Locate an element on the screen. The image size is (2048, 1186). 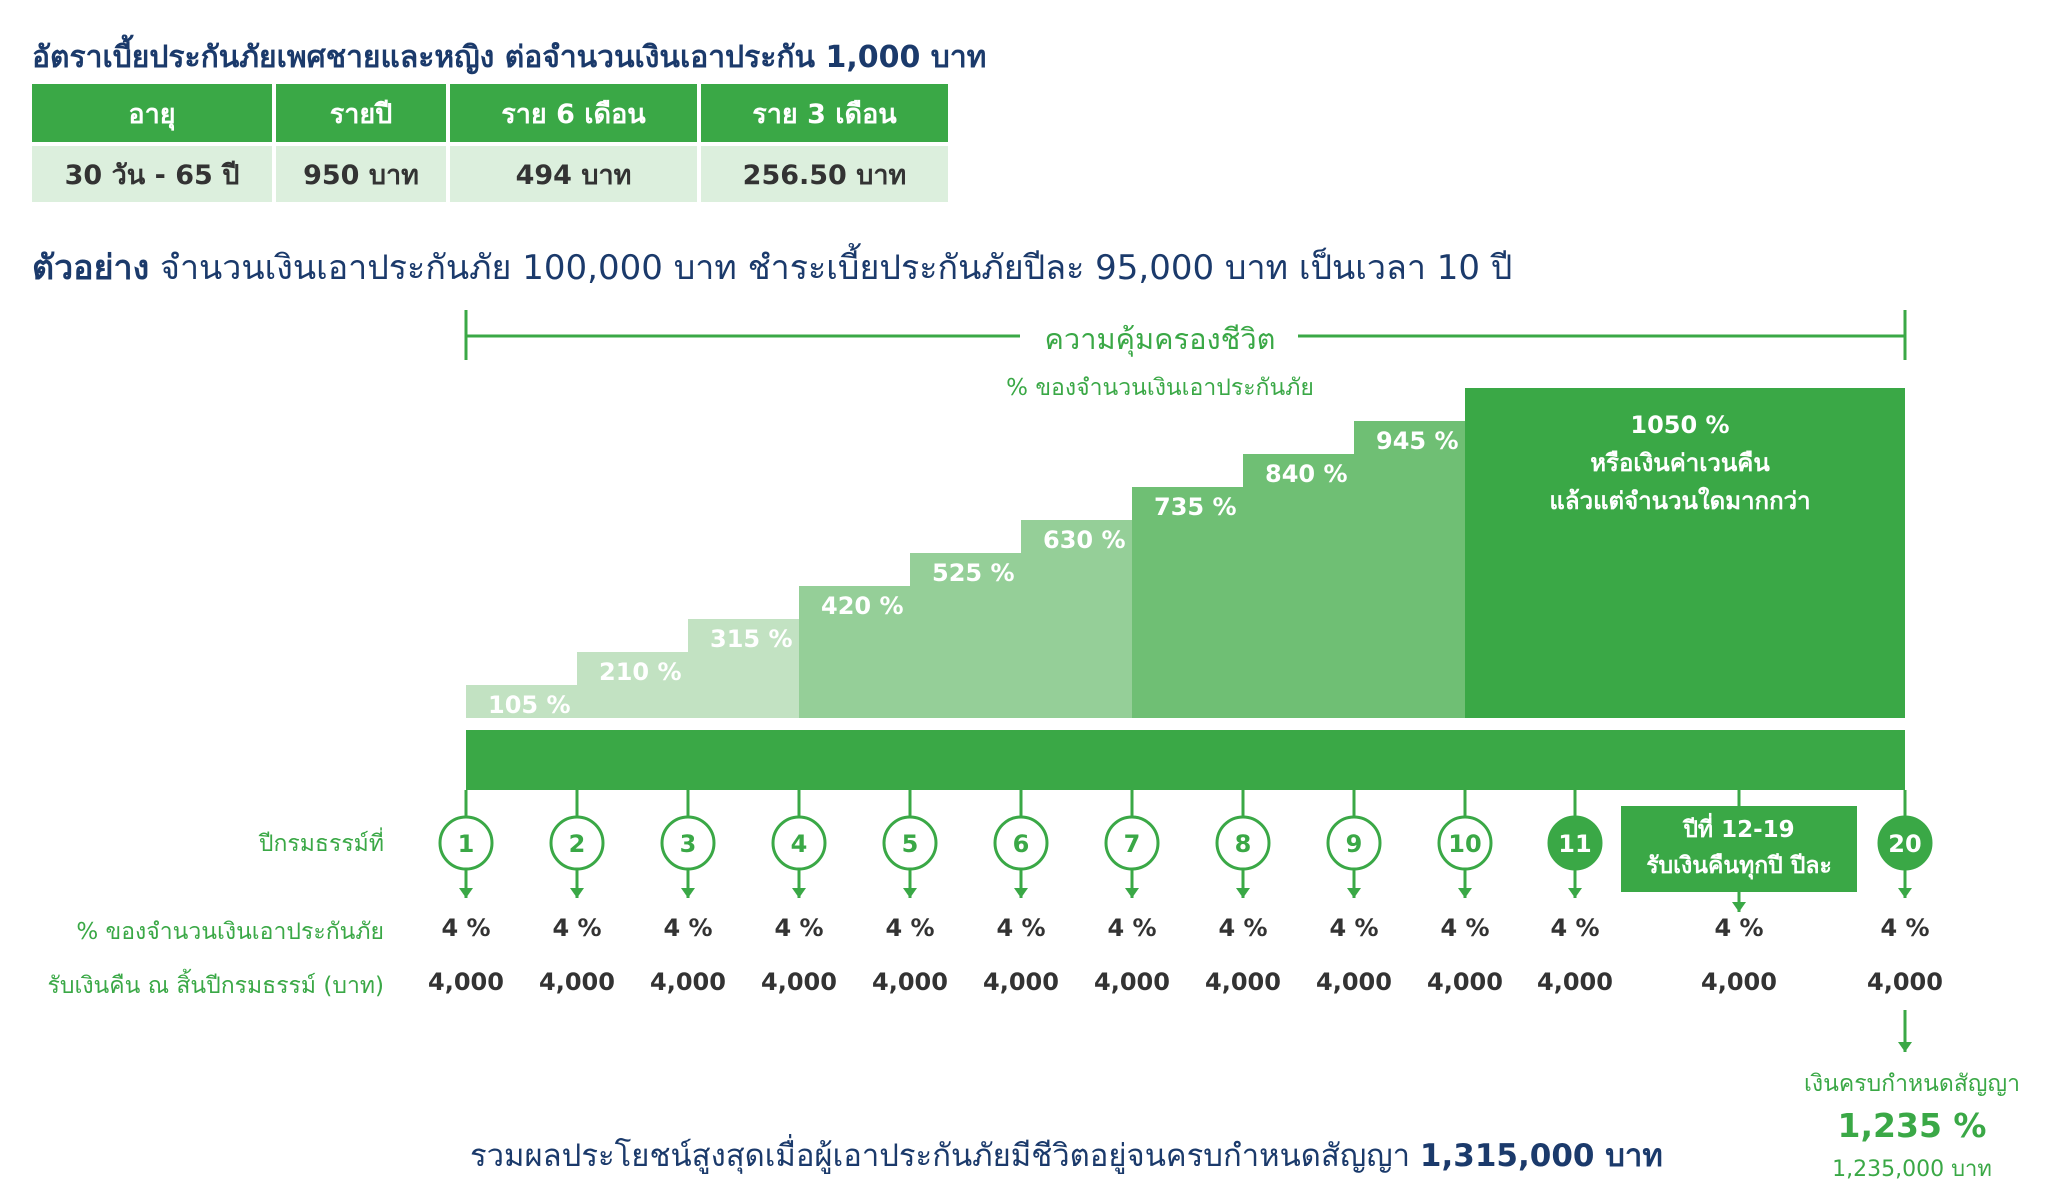
coverage-step-label: 105 % is located at coordinates (529, 705).